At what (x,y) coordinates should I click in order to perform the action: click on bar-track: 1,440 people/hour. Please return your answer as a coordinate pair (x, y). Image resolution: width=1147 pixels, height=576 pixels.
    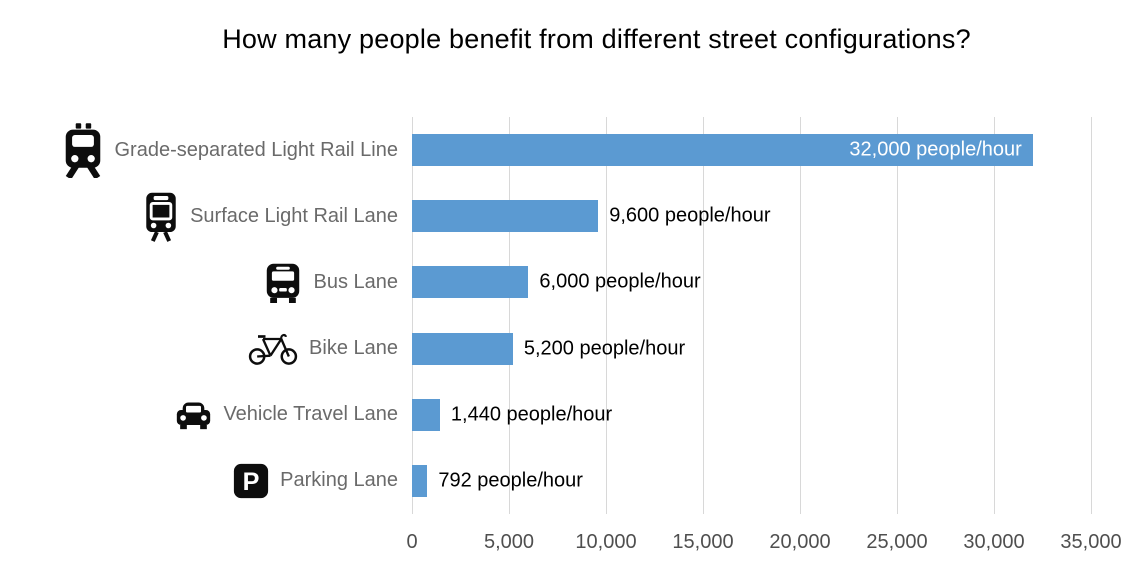
    Looking at the image, I should click on (779, 415).